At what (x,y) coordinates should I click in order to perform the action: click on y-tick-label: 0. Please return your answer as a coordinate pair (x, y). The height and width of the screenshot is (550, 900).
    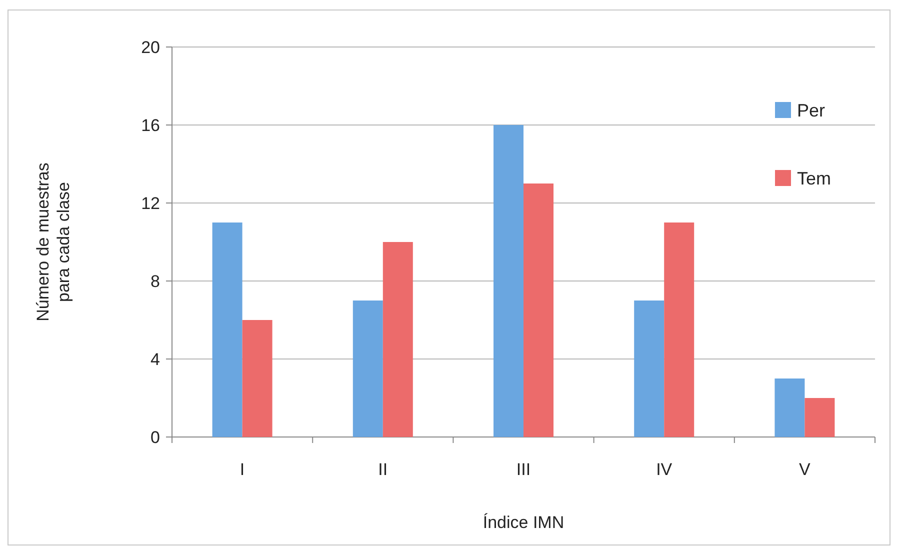
    Looking at the image, I should click on (155, 437).